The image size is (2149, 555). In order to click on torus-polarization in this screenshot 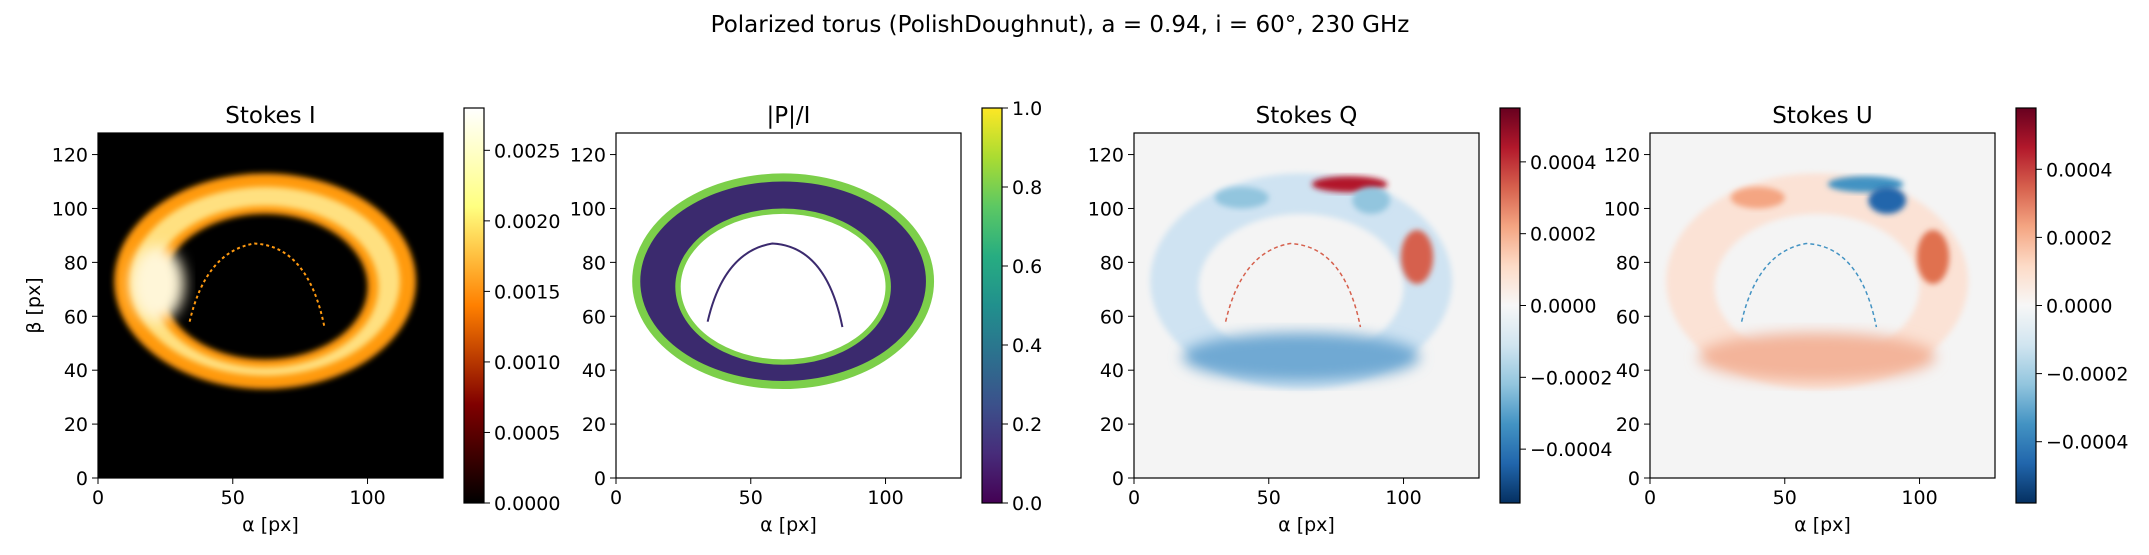, I will do `click(1817, 281)`.